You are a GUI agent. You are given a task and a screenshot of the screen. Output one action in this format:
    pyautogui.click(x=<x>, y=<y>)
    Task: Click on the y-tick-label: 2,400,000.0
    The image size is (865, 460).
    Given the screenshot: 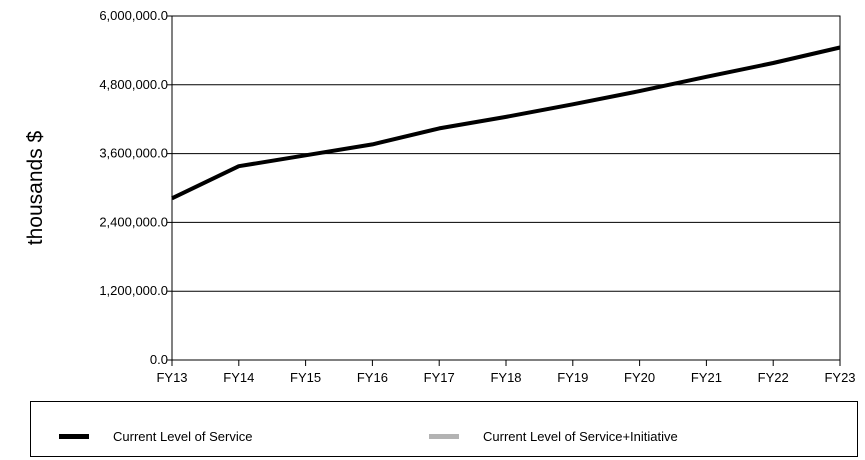 What is the action you would take?
    pyautogui.click(x=133, y=221)
    